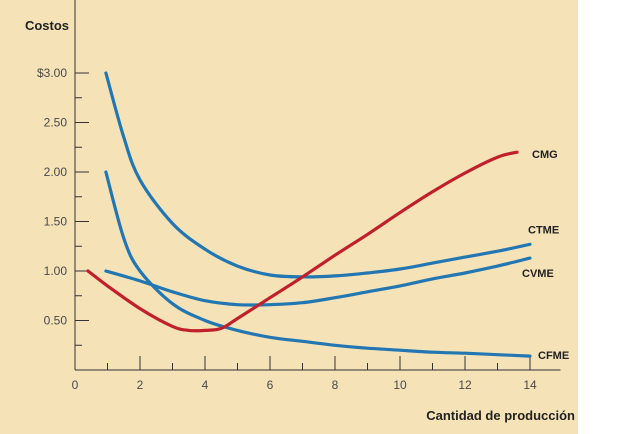 The image size is (629, 434). Describe the element at coordinates (543, 230) in the screenshot. I see `series-label-ctme: CTME` at that location.